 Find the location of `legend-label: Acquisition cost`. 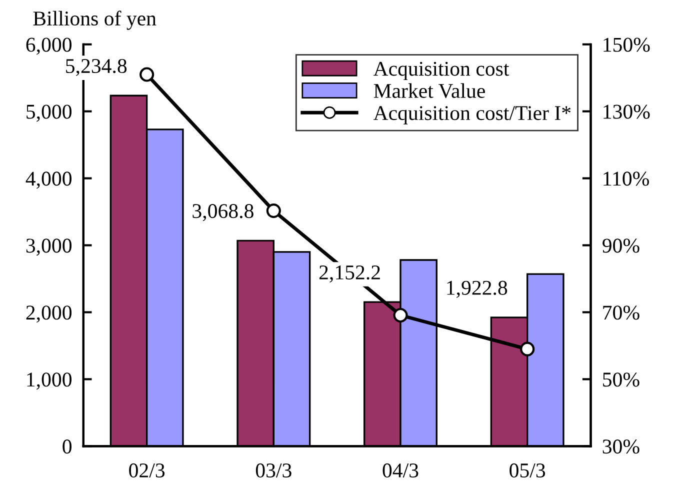

legend-label: Acquisition cost is located at coordinates (441, 71).